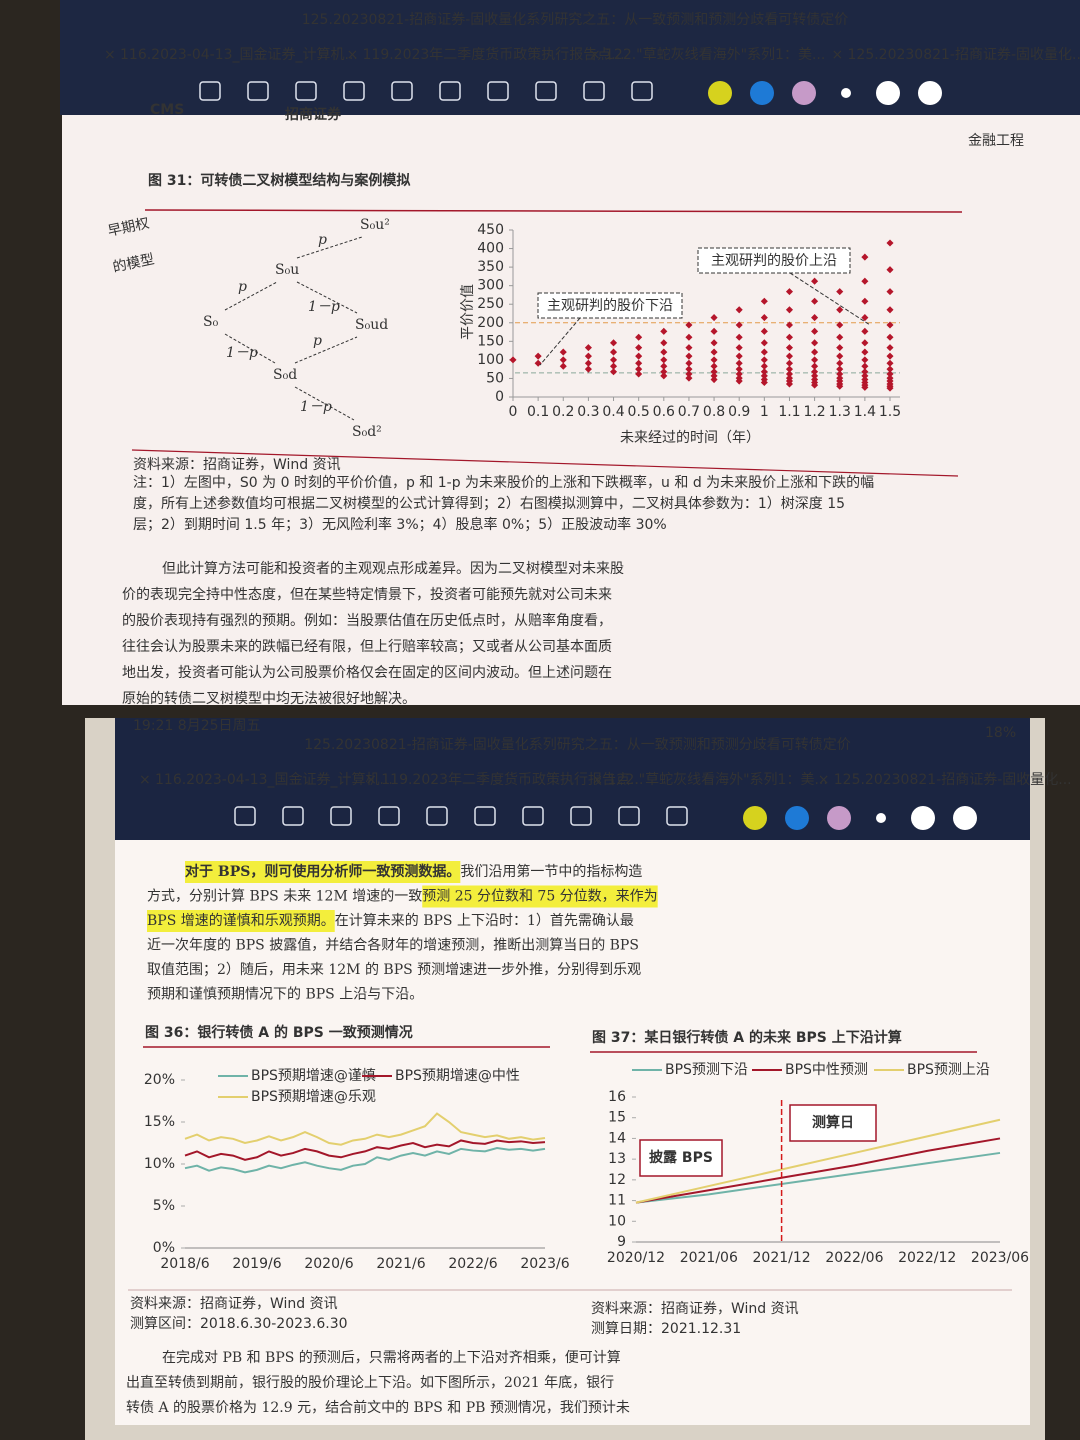  I want to click on y-tick-label: 12, so click(617, 1180).